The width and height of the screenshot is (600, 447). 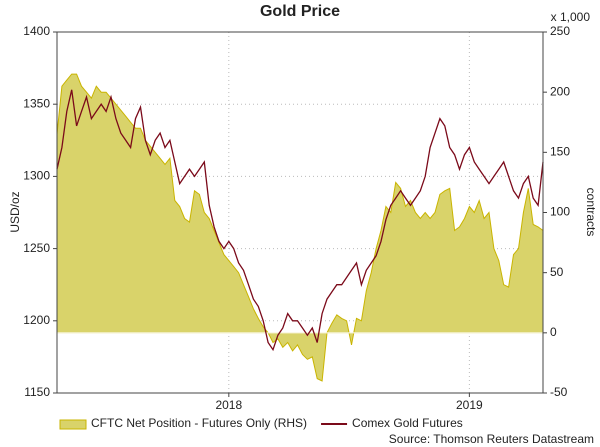 What do you see at coordinates (37, 392) in the screenshot?
I see `y-tick-label: 1150` at bounding box center [37, 392].